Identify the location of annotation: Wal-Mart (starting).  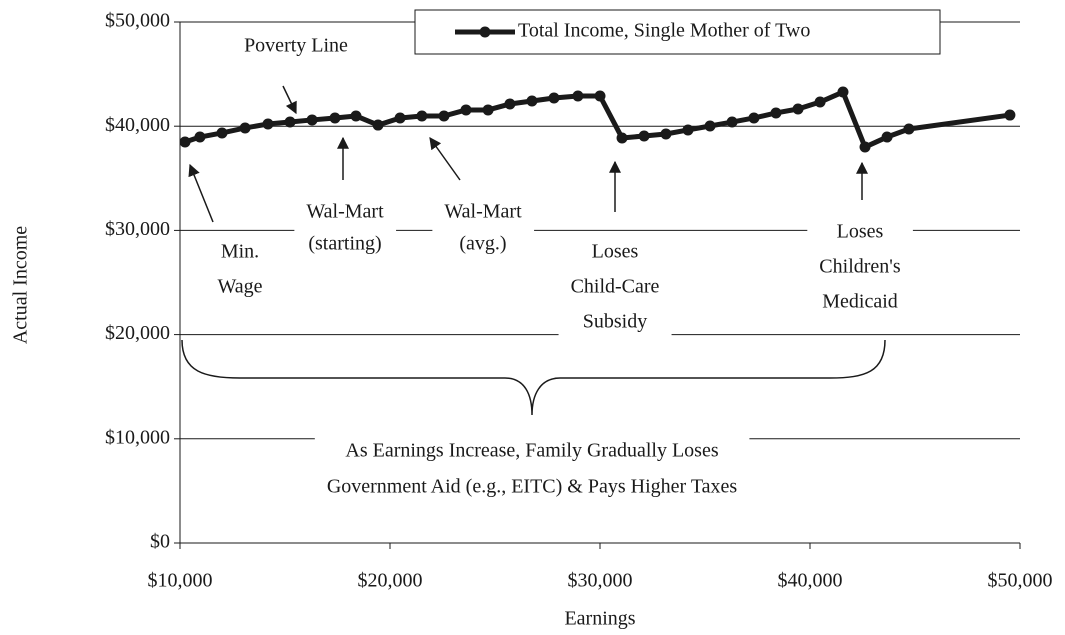
(345, 227).